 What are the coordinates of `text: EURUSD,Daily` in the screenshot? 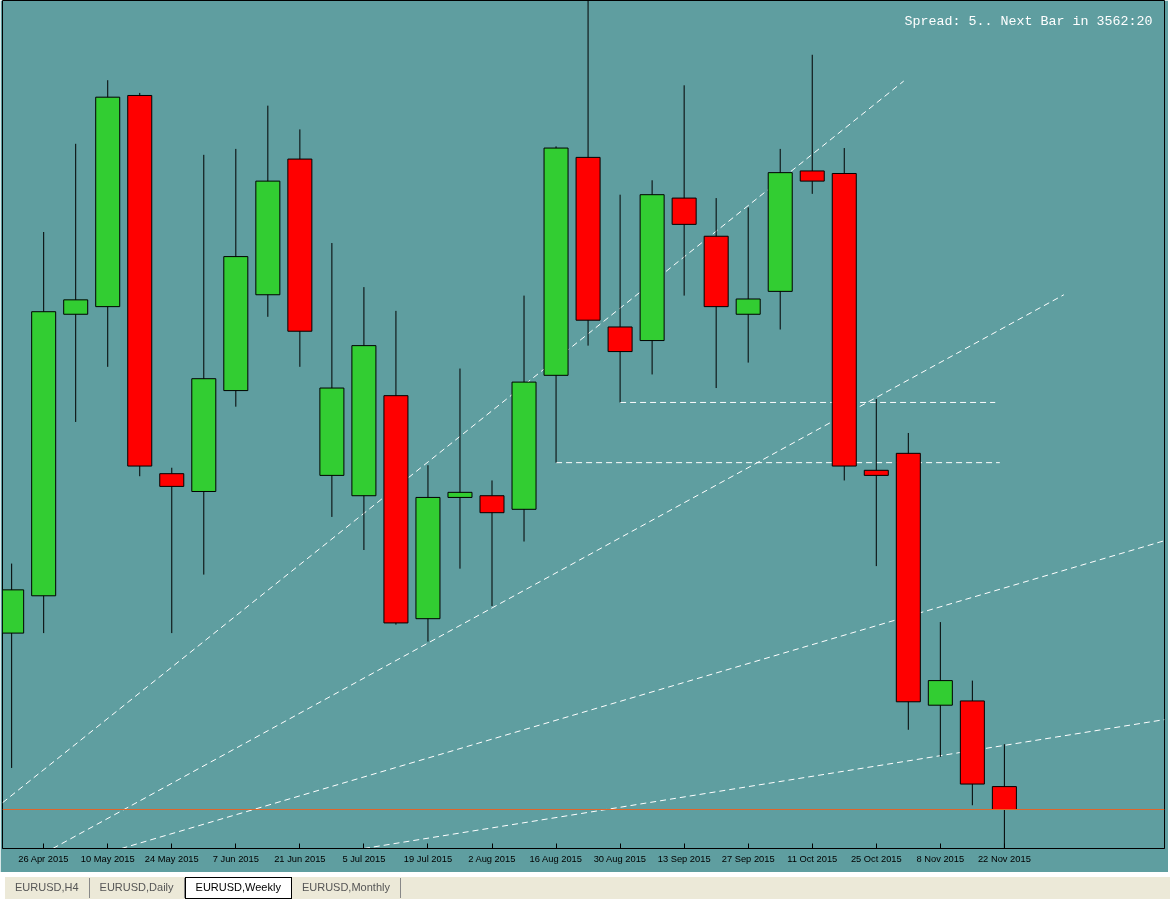 It's located at (137, 888).